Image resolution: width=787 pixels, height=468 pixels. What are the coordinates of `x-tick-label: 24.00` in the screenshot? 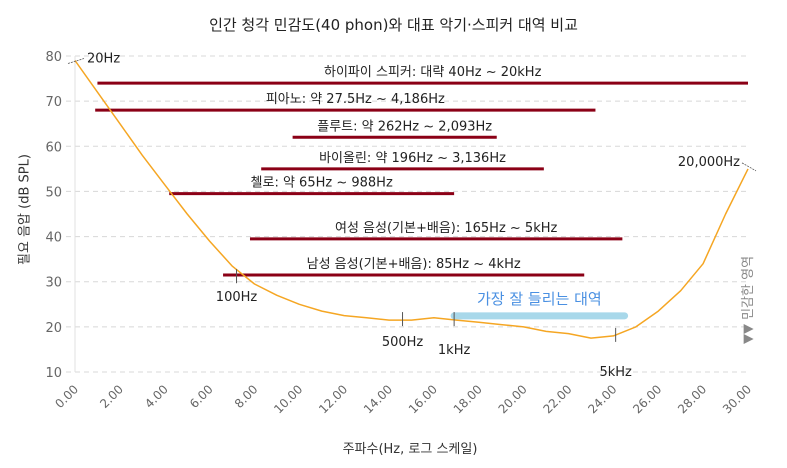 It's located at (602, 399).